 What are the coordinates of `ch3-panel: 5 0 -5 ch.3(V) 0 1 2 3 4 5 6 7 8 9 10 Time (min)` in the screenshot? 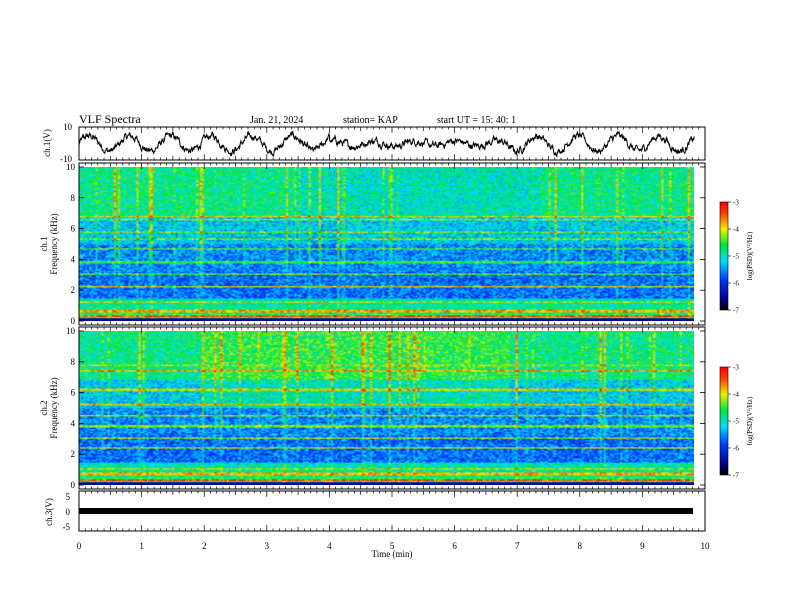 It's located at (377, 524).